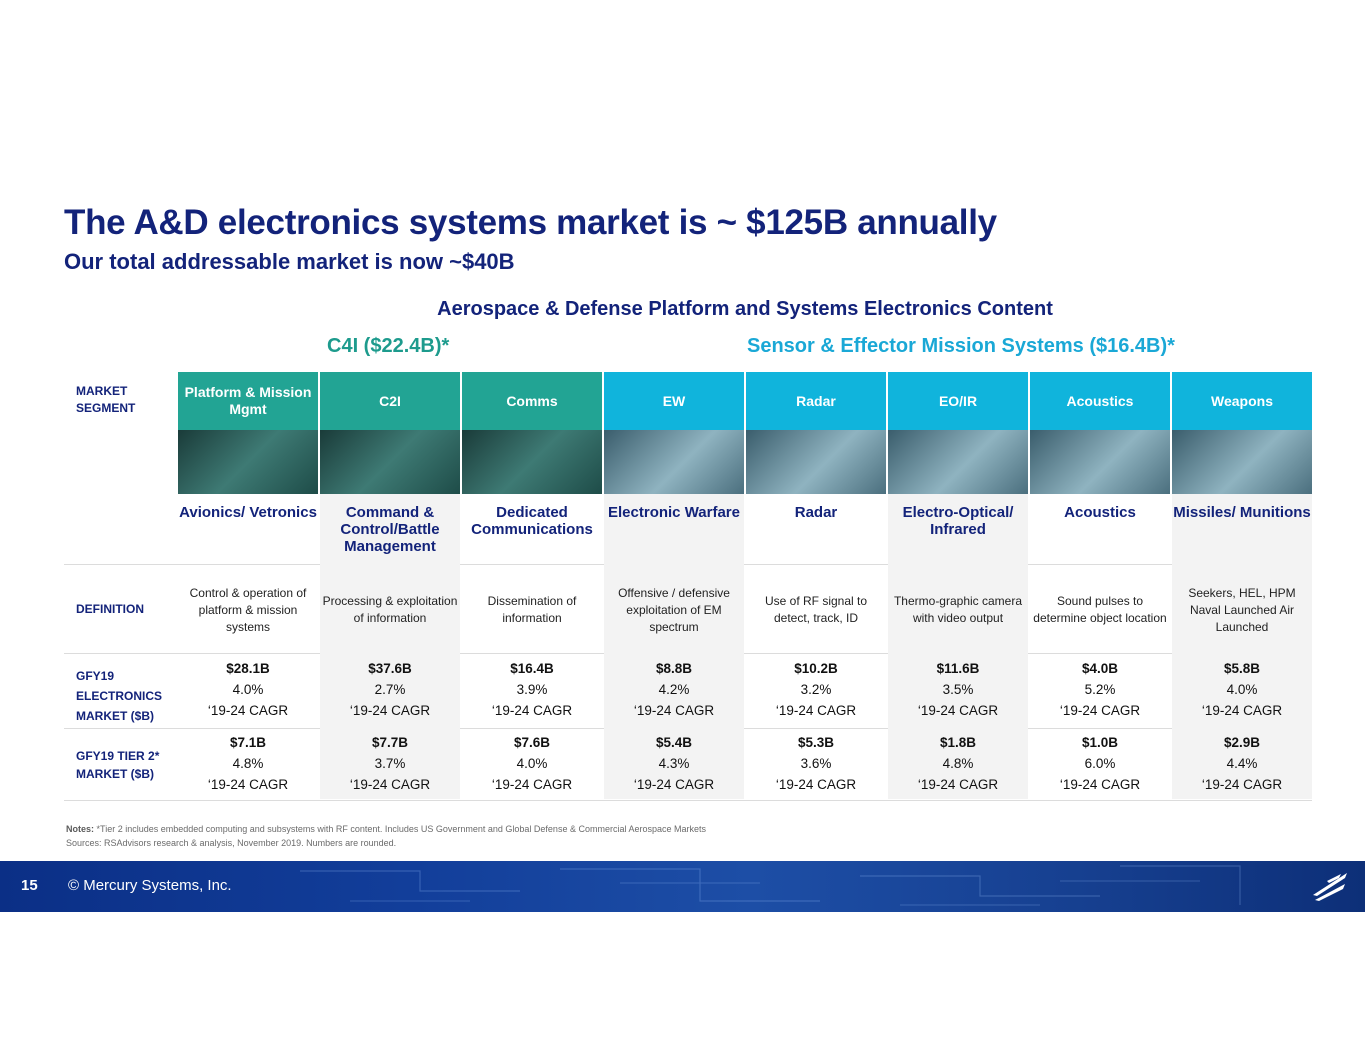 The width and height of the screenshot is (1365, 1055). I want to click on tier2-market-cell: $7.7B 3.7% ‘19-24 CAGR, so click(390, 763).